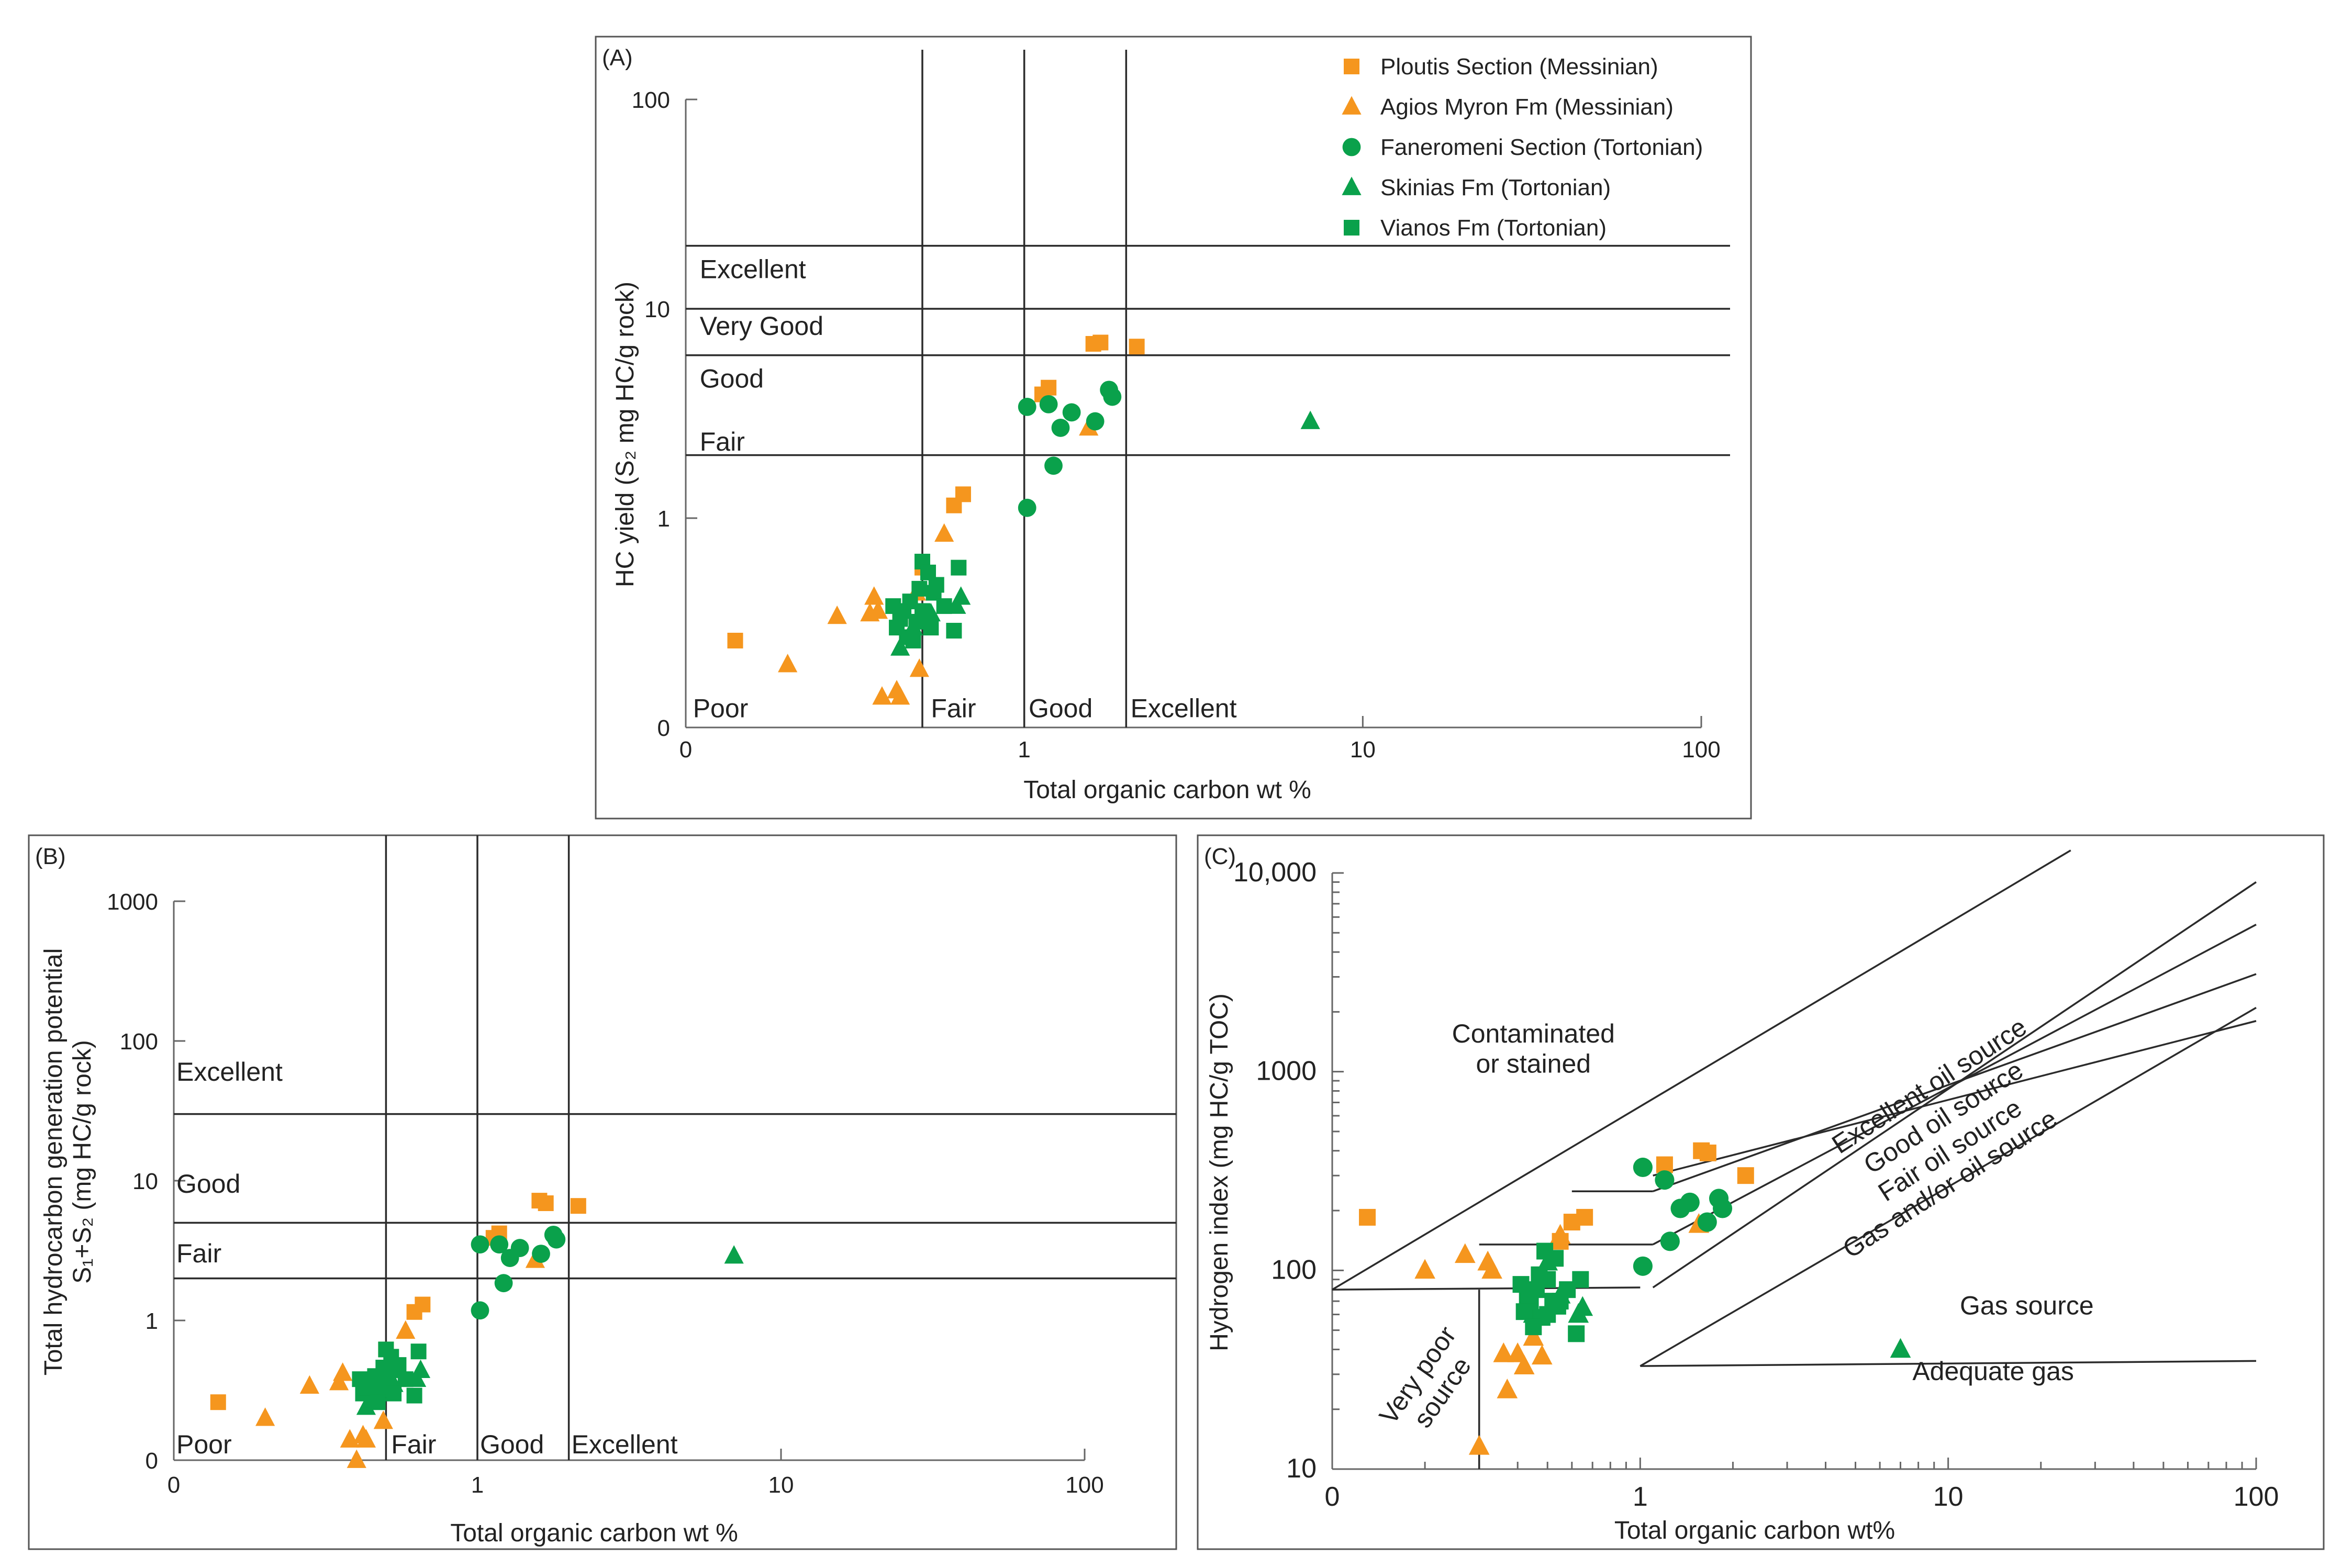 The height and width of the screenshot is (1568, 2342). Describe the element at coordinates (229, 1072) in the screenshot. I see `zone-label-y: Excellent` at that location.